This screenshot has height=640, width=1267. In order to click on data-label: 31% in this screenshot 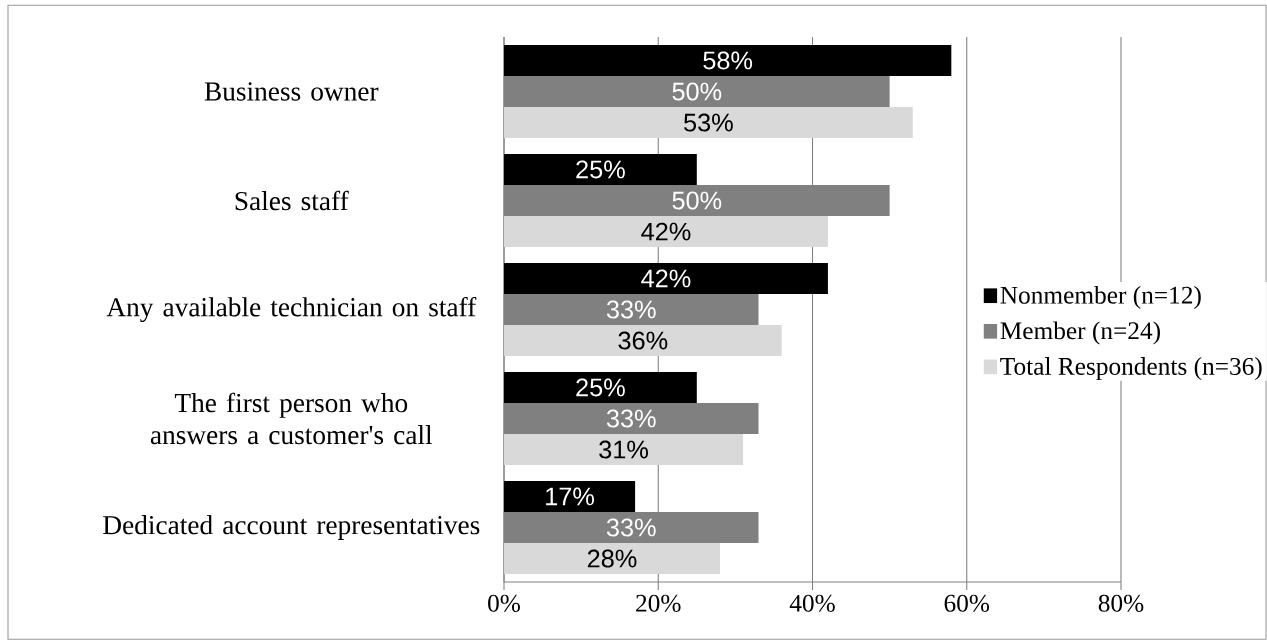, I will do `click(623, 449)`.